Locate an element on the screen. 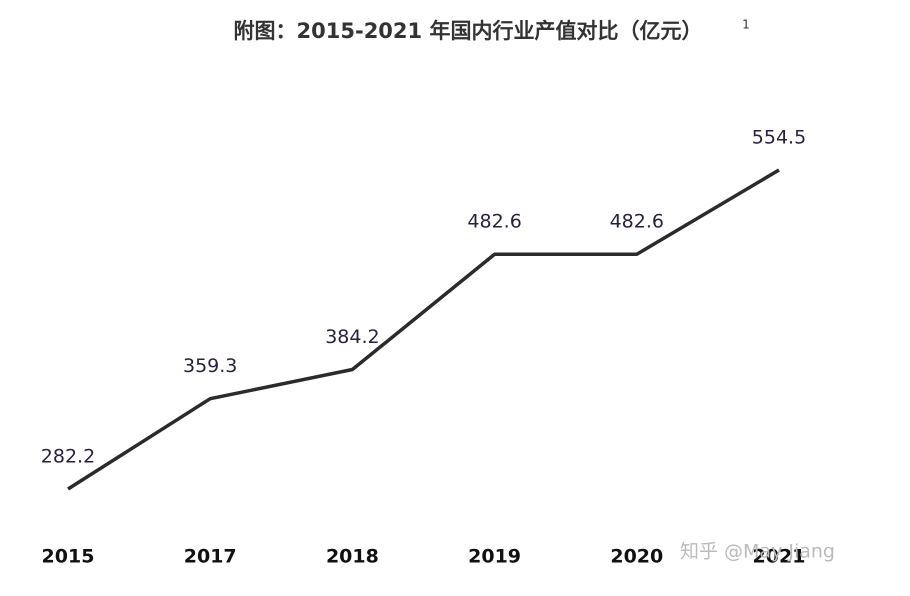 This screenshot has height=596, width=910. x-tick-label: 2020 is located at coordinates (636, 557).